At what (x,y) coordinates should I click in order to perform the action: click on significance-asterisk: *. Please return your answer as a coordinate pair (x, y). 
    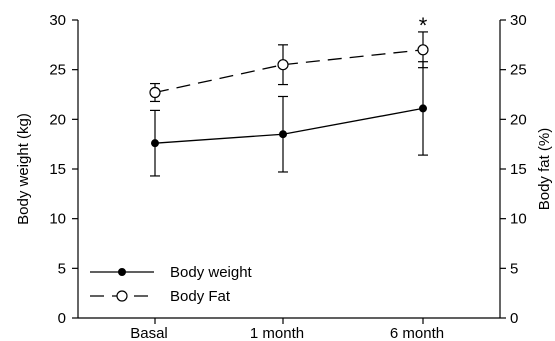
    Looking at the image, I should click on (423, 25).